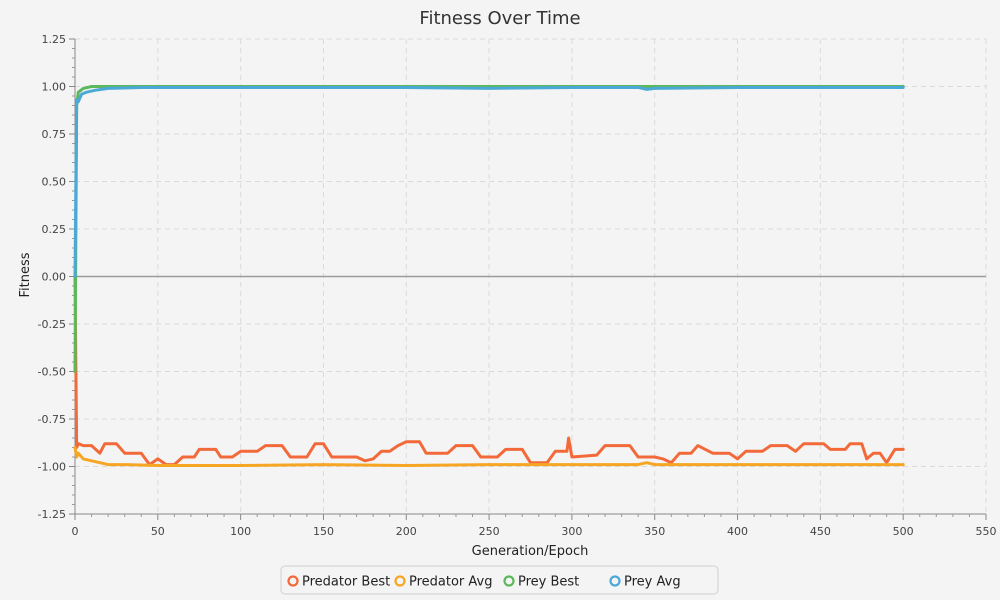 Image resolution: width=1000 pixels, height=600 pixels. What do you see at coordinates (986, 531) in the screenshot?
I see `x-tick-label: 550` at bounding box center [986, 531].